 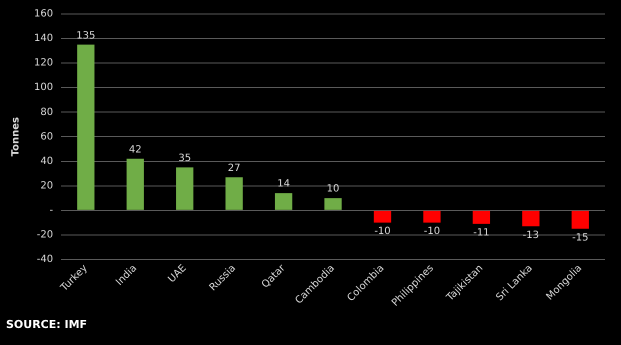 I want to click on data-label: -15, so click(x=580, y=238).